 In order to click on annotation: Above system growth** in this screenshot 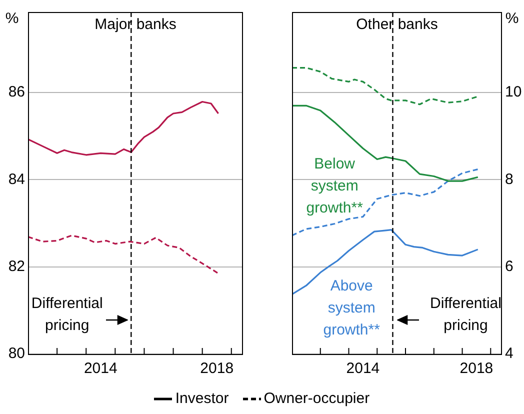, I will do `click(351, 308)`.